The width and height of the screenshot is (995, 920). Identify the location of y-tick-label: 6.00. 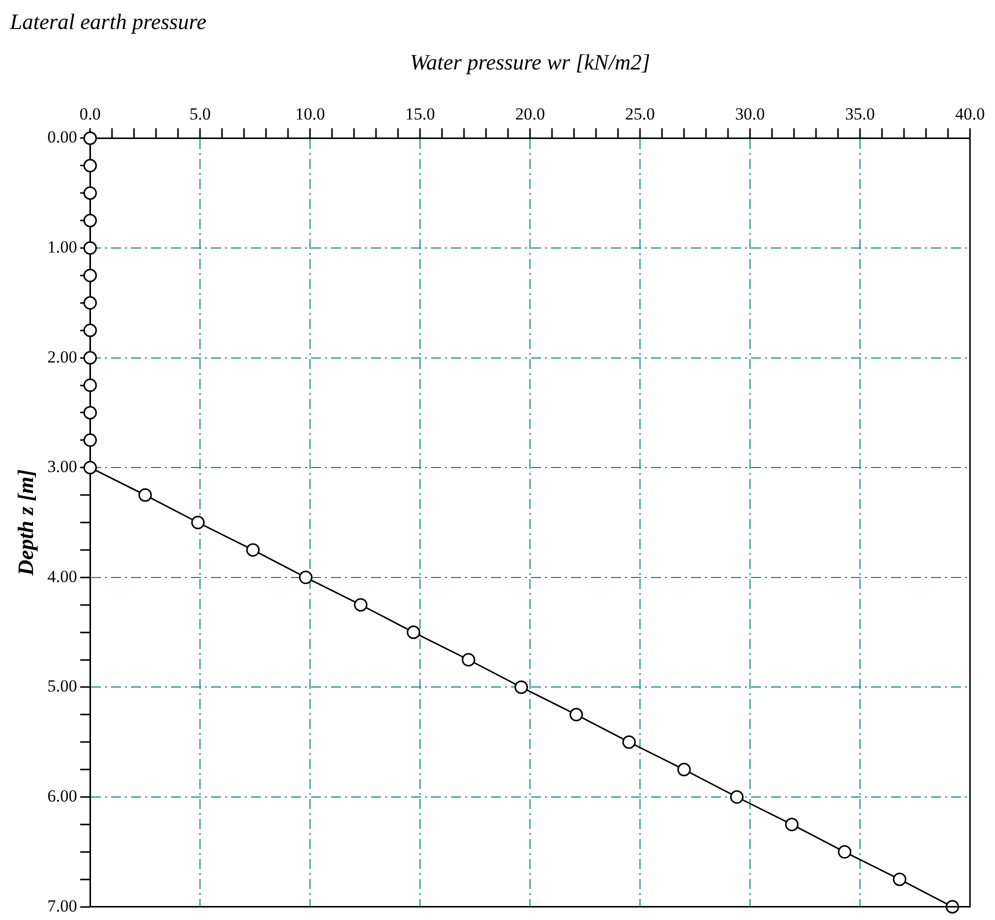
(62, 796).